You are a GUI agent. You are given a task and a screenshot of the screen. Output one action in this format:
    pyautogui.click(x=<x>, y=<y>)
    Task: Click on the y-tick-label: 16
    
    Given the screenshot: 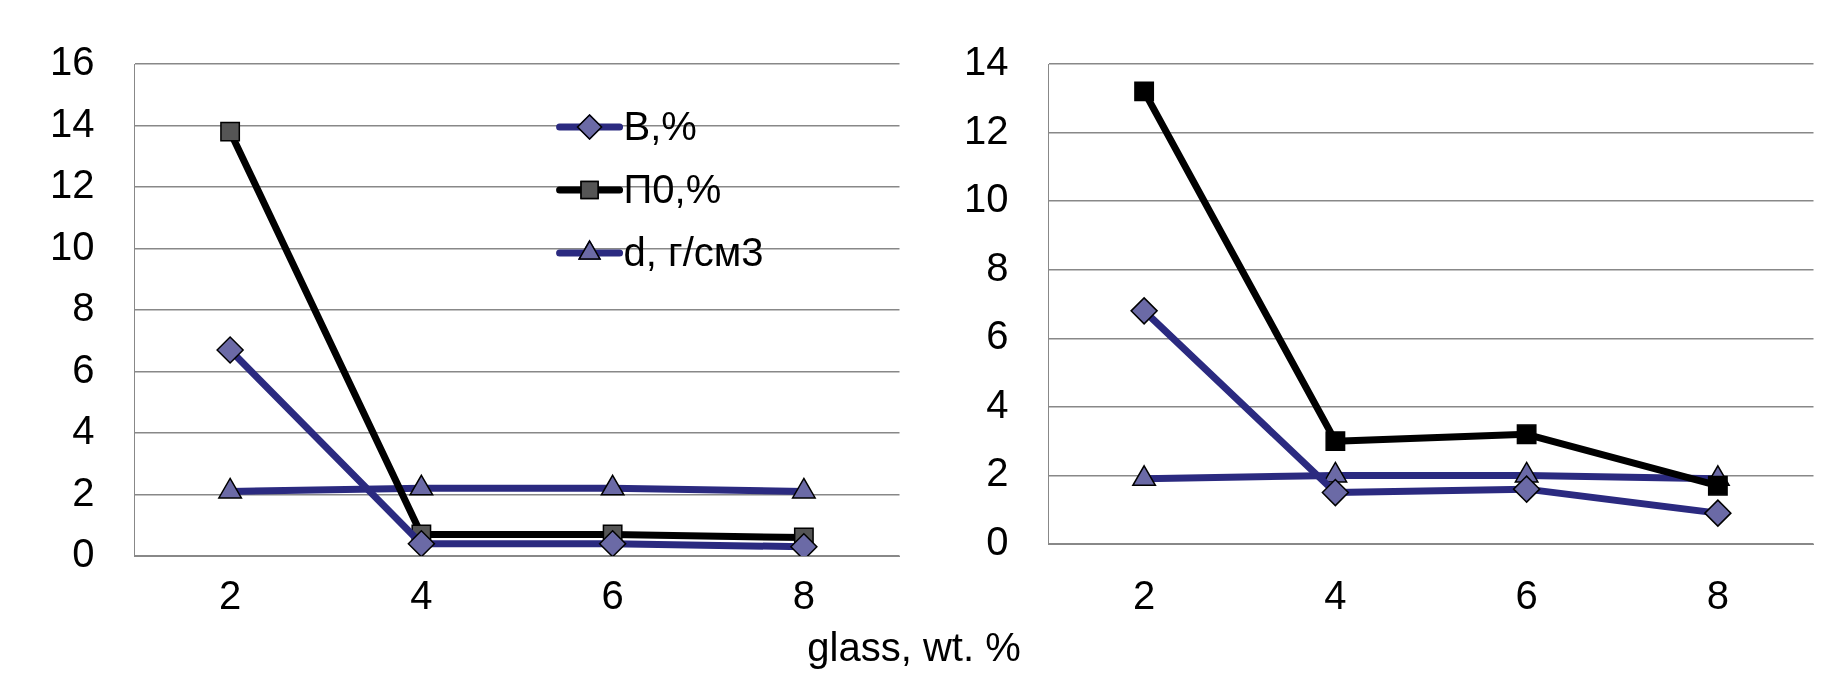 What is the action you would take?
    pyautogui.click(x=72, y=61)
    